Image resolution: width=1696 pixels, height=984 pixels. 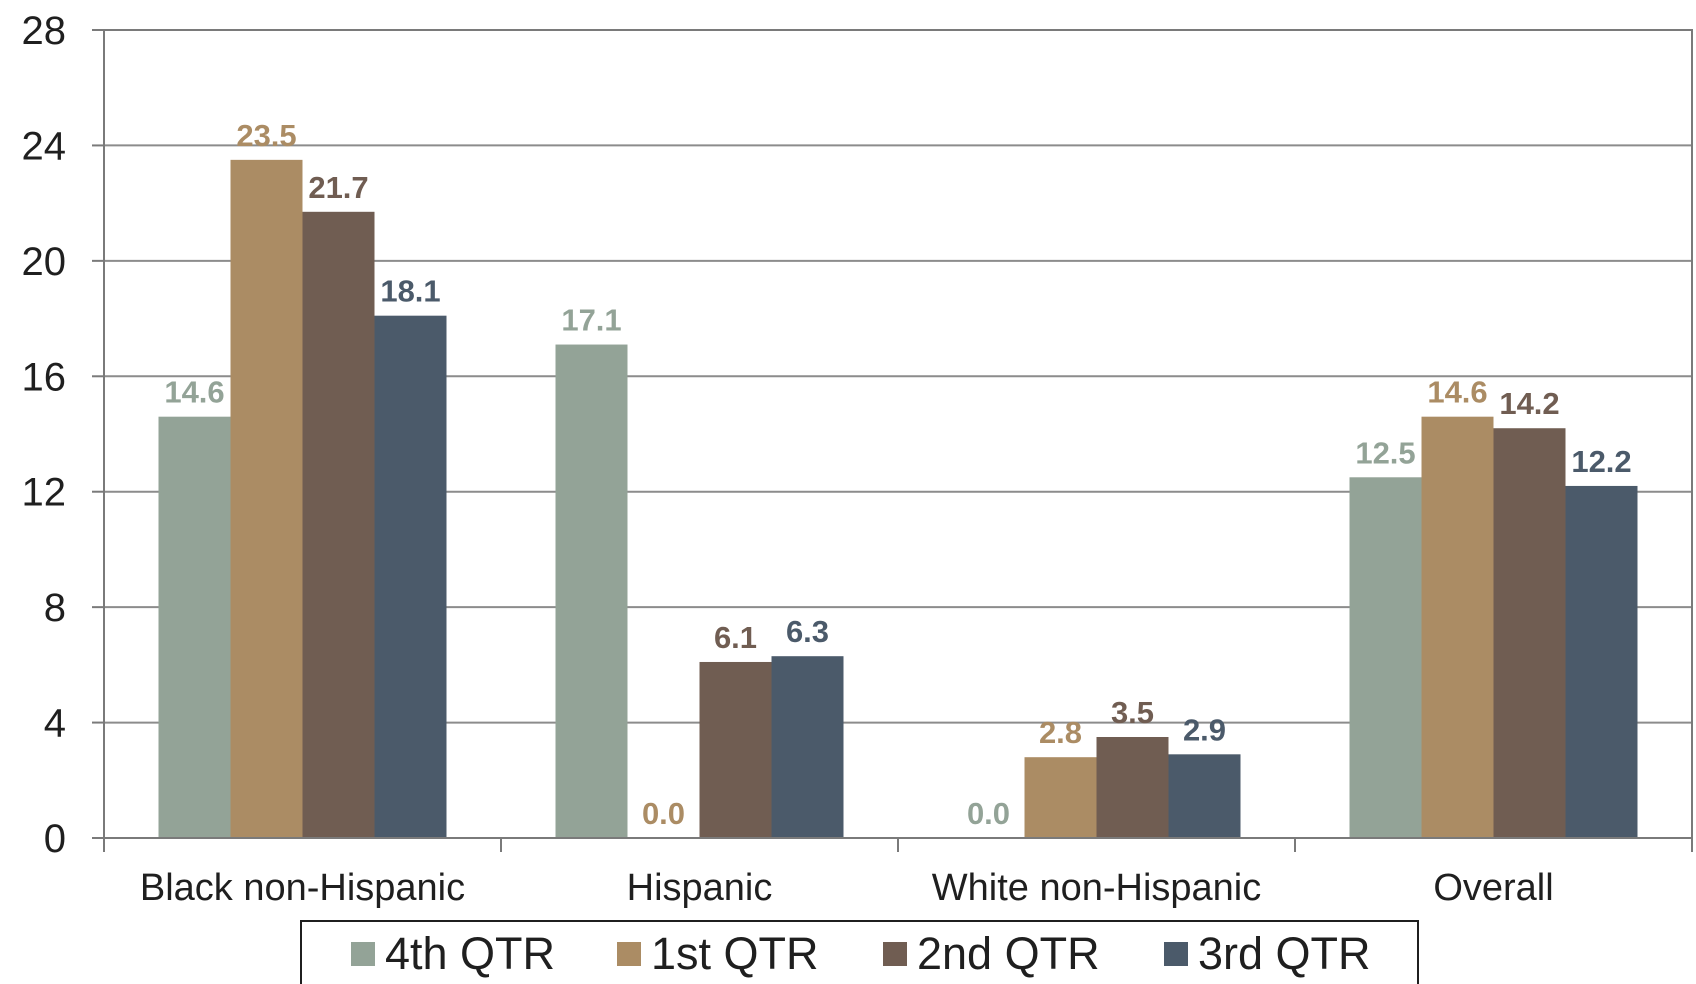 What do you see at coordinates (44, 146) in the screenshot?
I see `y-tick-label: 24` at bounding box center [44, 146].